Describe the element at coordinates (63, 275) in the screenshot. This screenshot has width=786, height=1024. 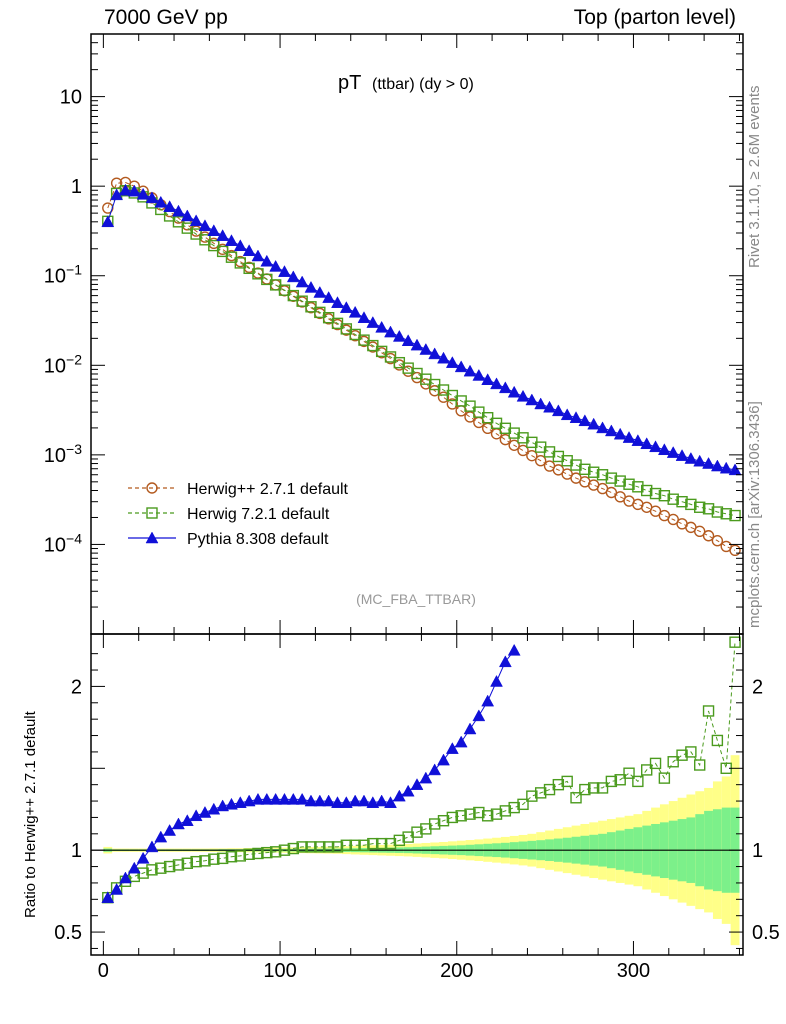
I see `y-tick-label: 10⁻¹` at that location.